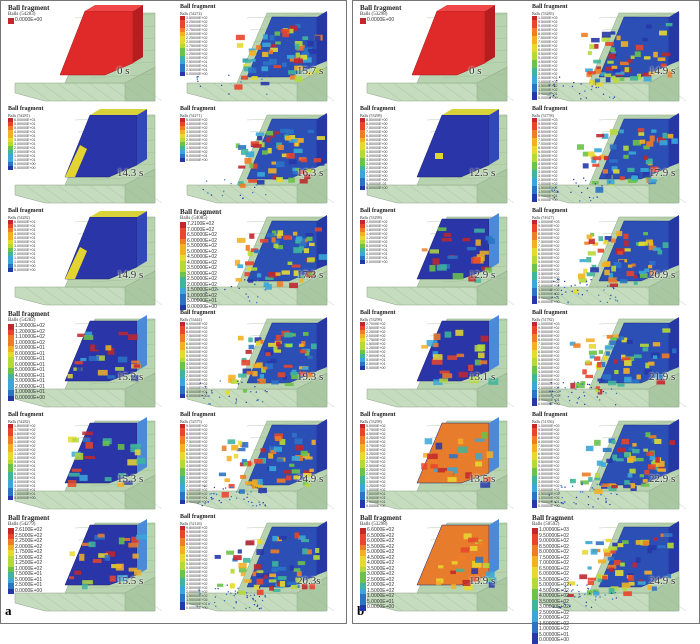  What do you see at coordinates (25, 238) in the screenshot?
I see `legend-value: 4.00000E+01` at bounding box center [25, 238].